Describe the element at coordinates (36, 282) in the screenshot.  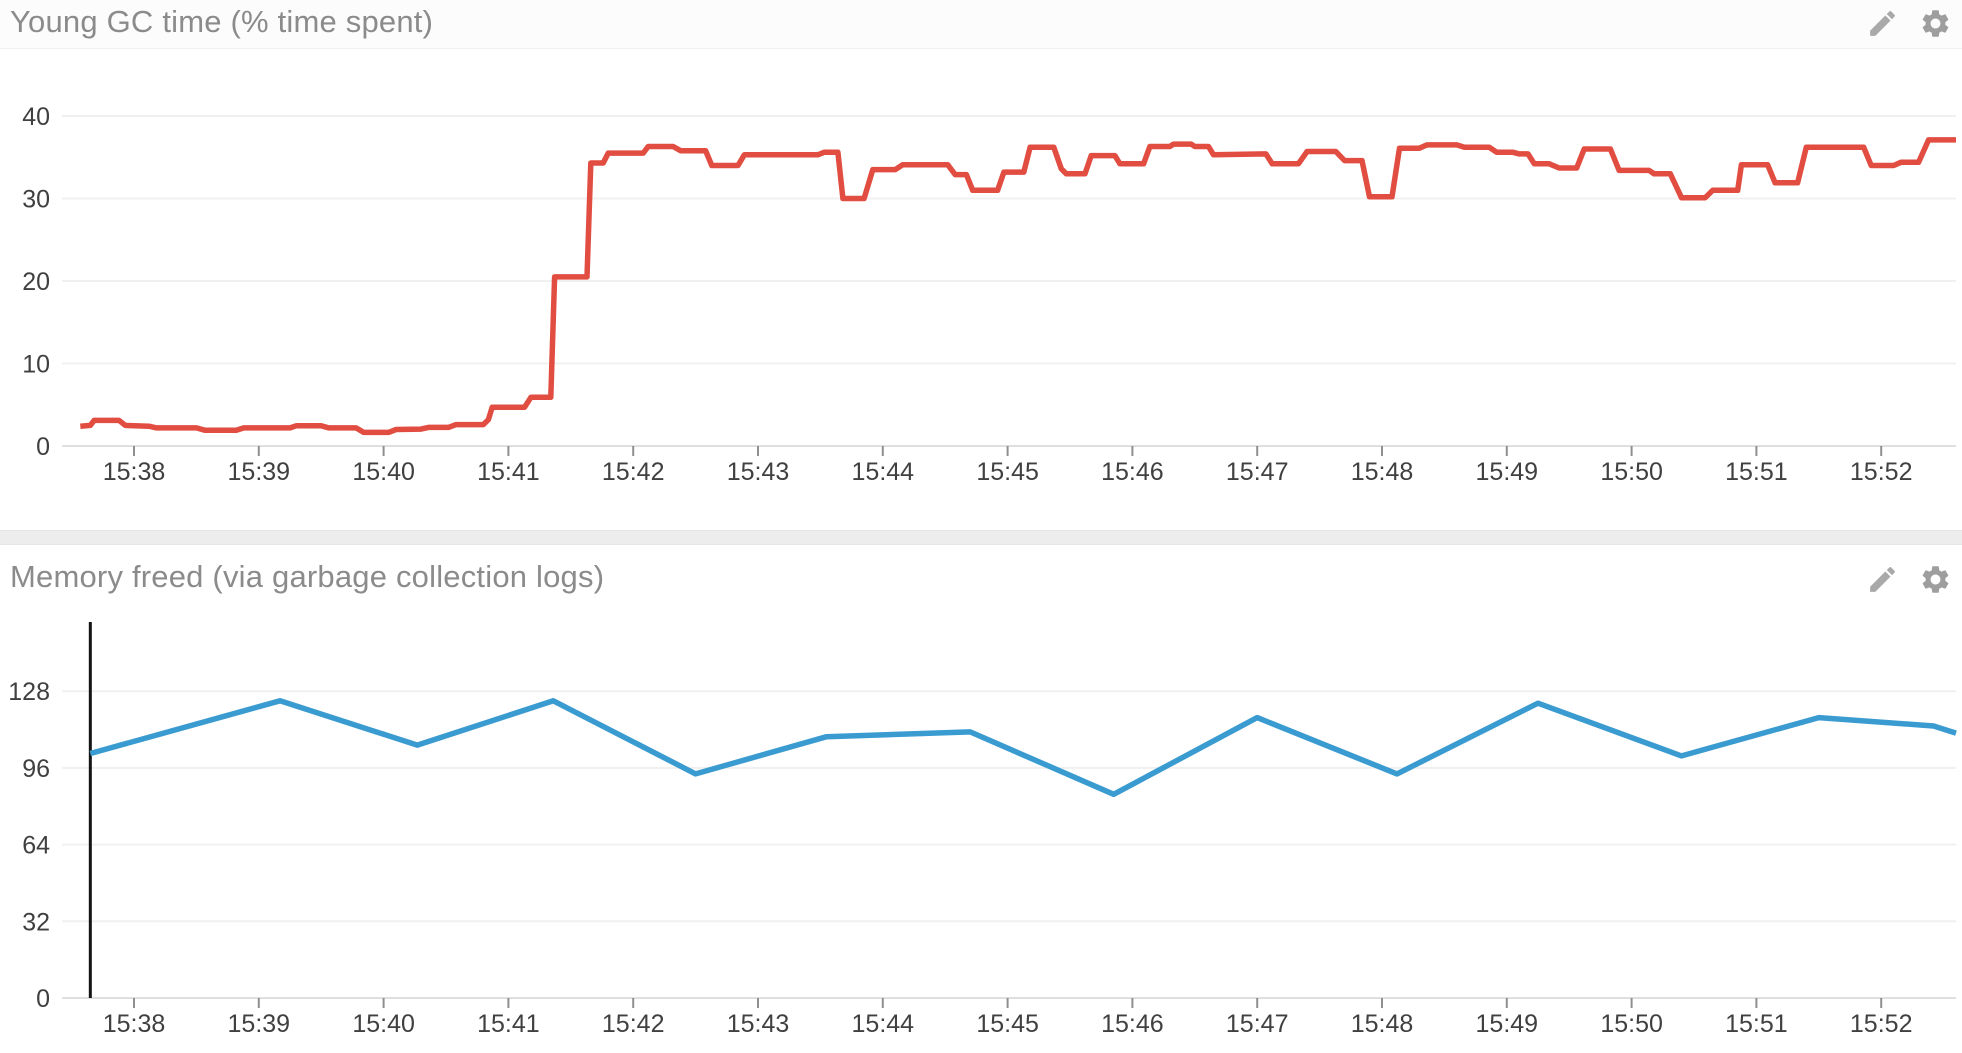
I see `y-tick-label: 20` at that location.